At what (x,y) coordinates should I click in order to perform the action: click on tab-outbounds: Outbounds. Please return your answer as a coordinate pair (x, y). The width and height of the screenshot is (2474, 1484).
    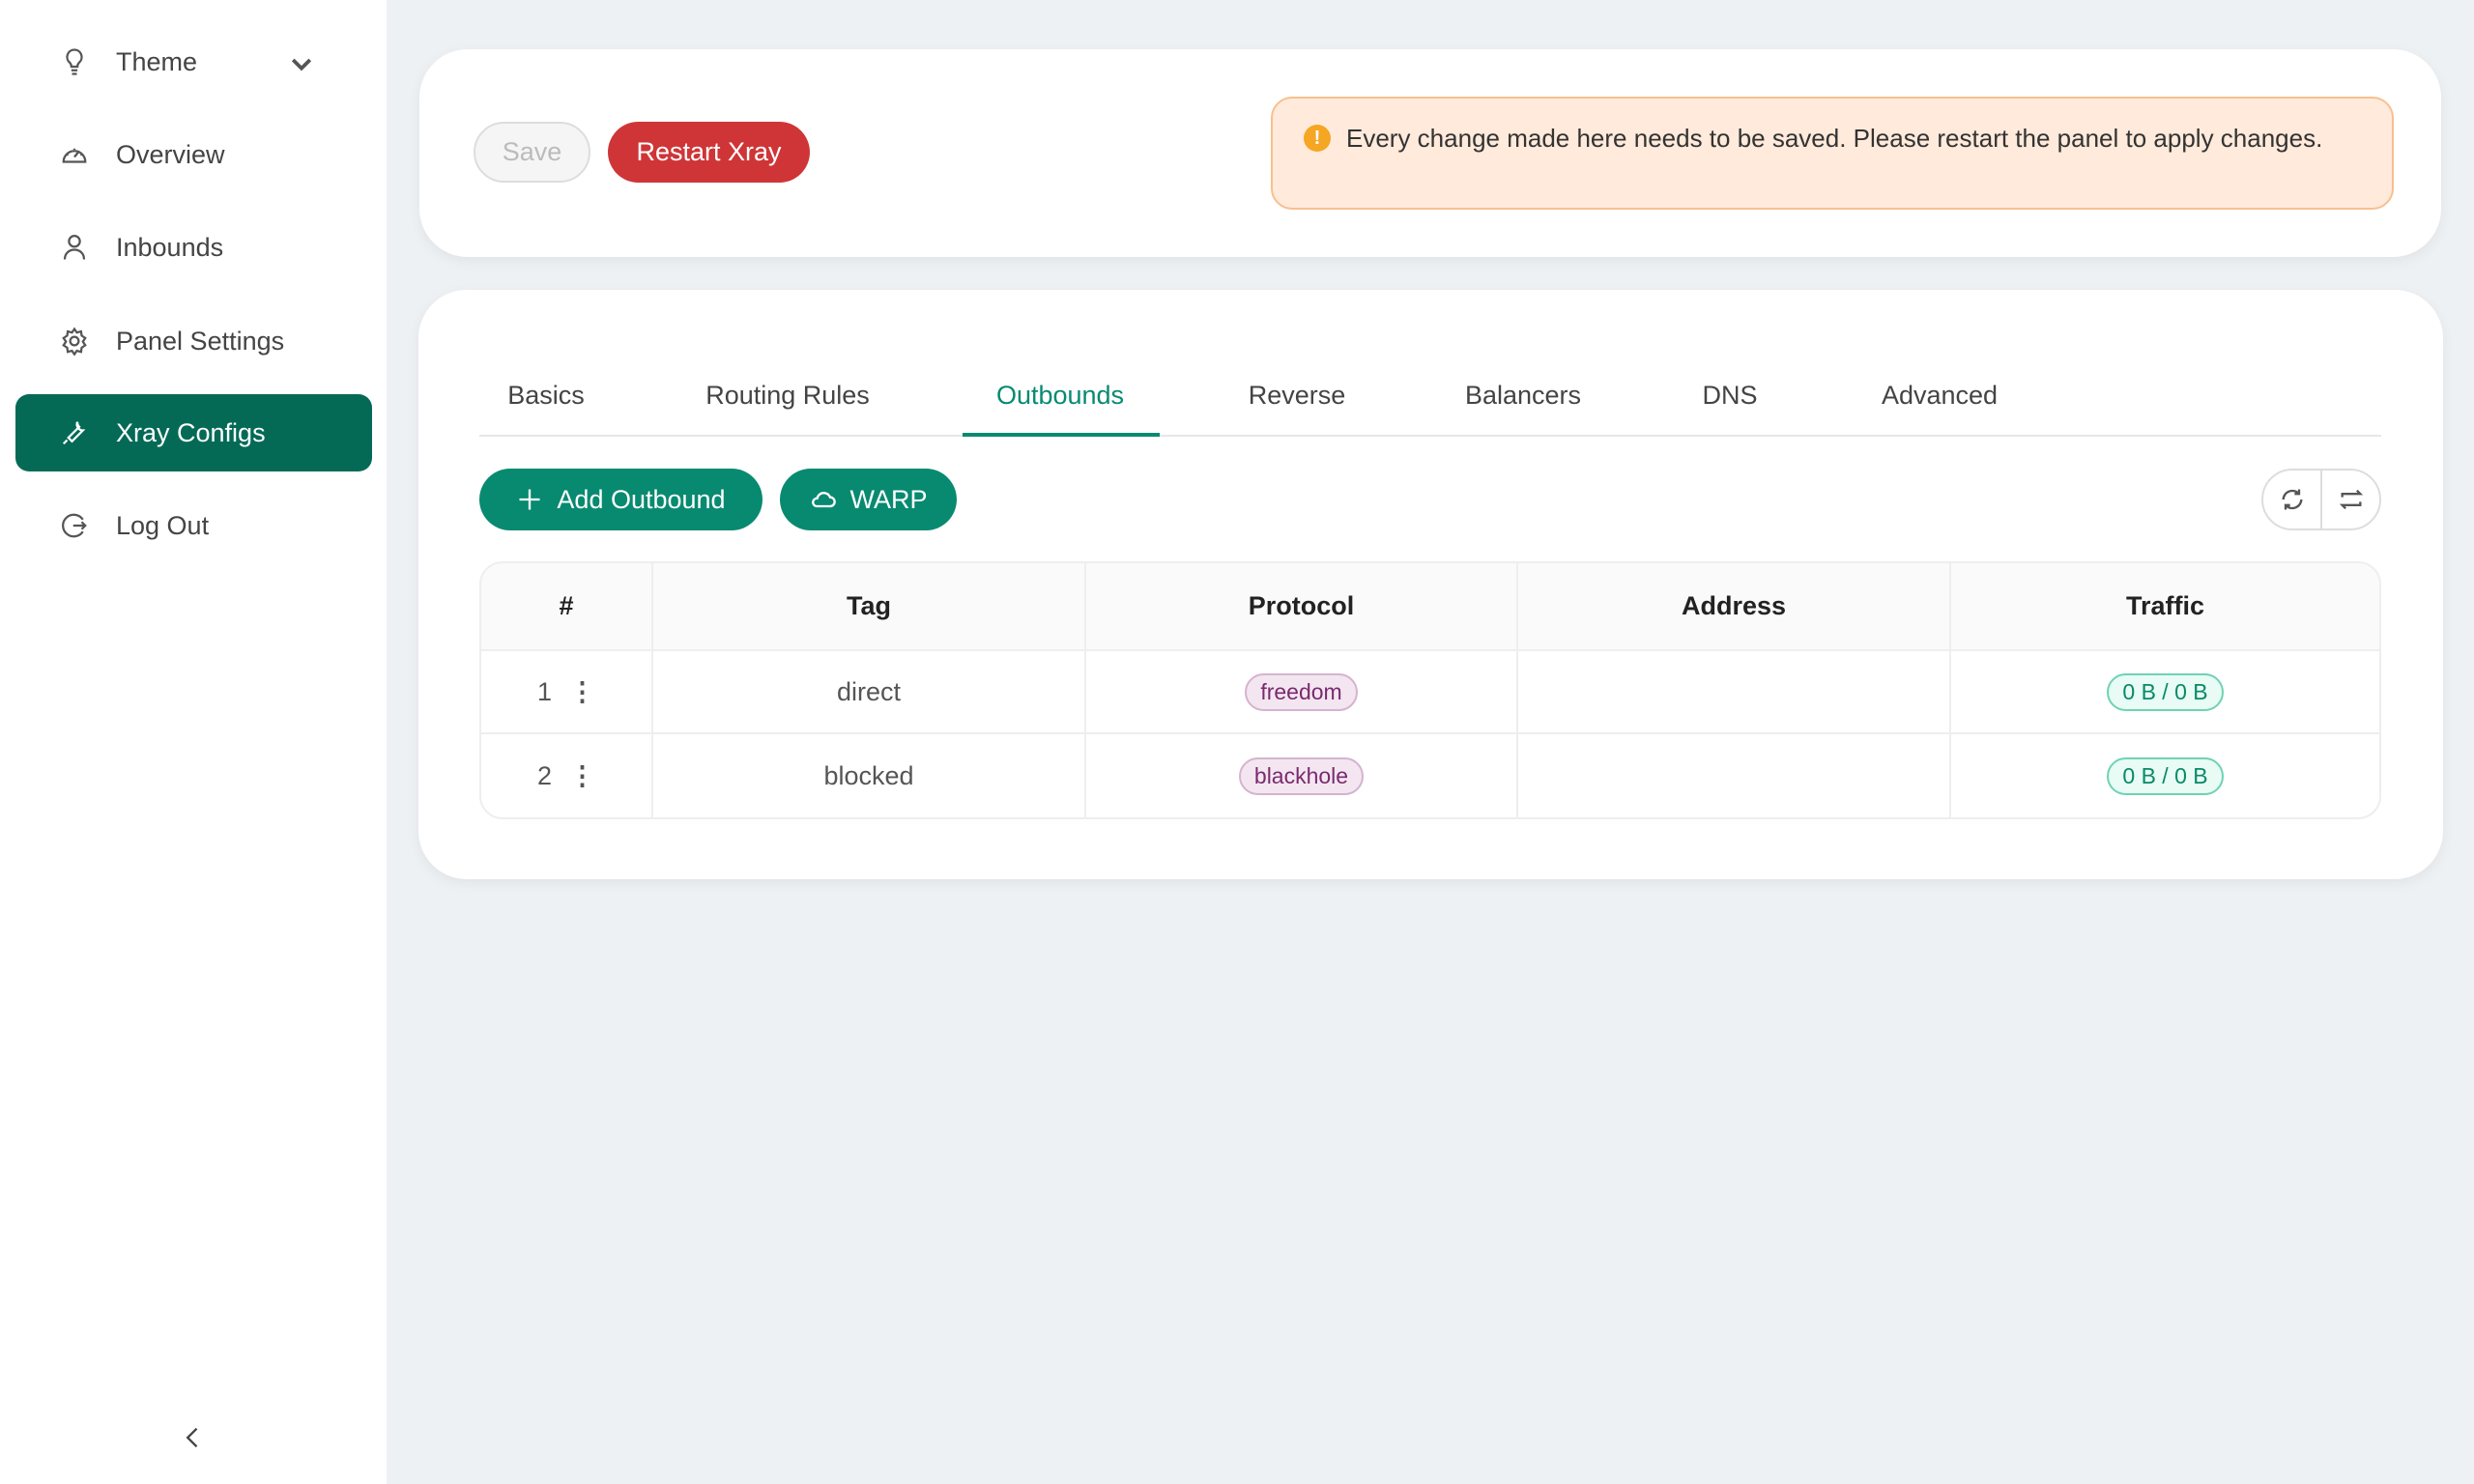
    Looking at the image, I should click on (1060, 395).